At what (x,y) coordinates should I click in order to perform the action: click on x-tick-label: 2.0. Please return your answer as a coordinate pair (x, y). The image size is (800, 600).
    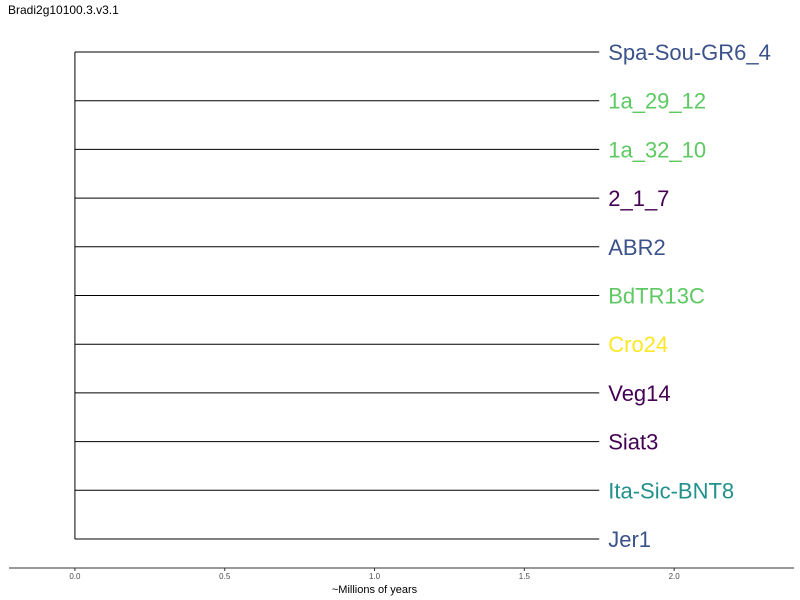
    Looking at the image, I should click on (675, 576).